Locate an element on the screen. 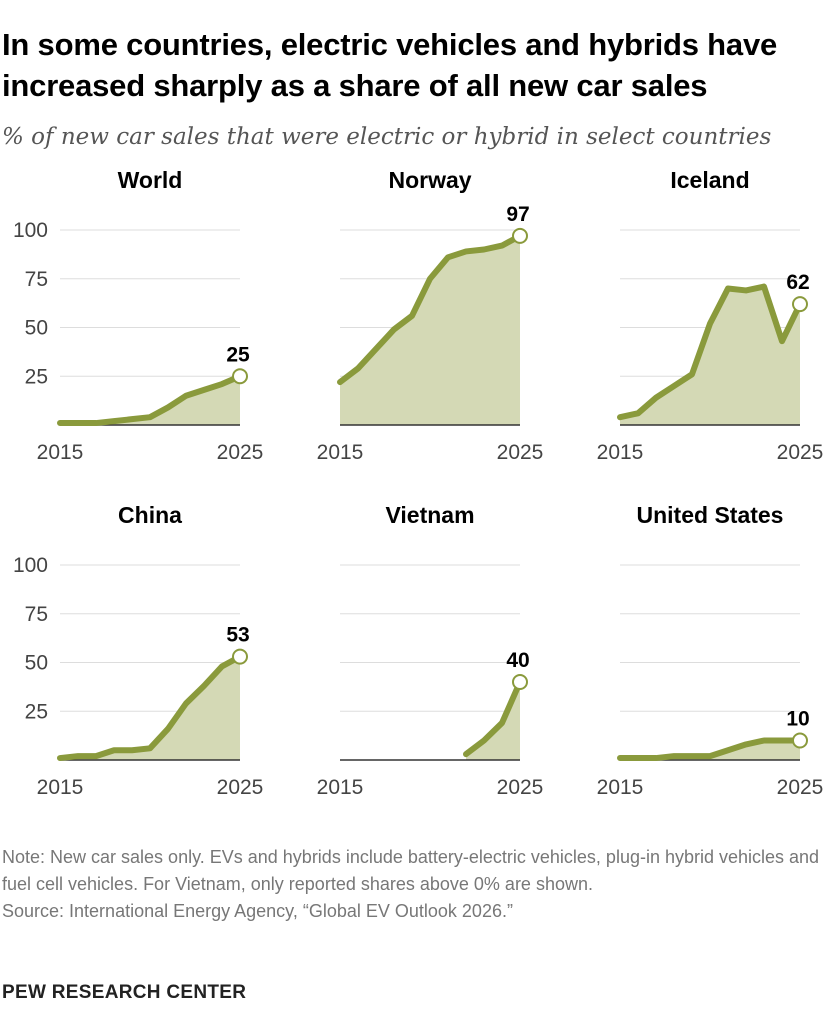  end-marker-world is located at coordinates (240, 376).